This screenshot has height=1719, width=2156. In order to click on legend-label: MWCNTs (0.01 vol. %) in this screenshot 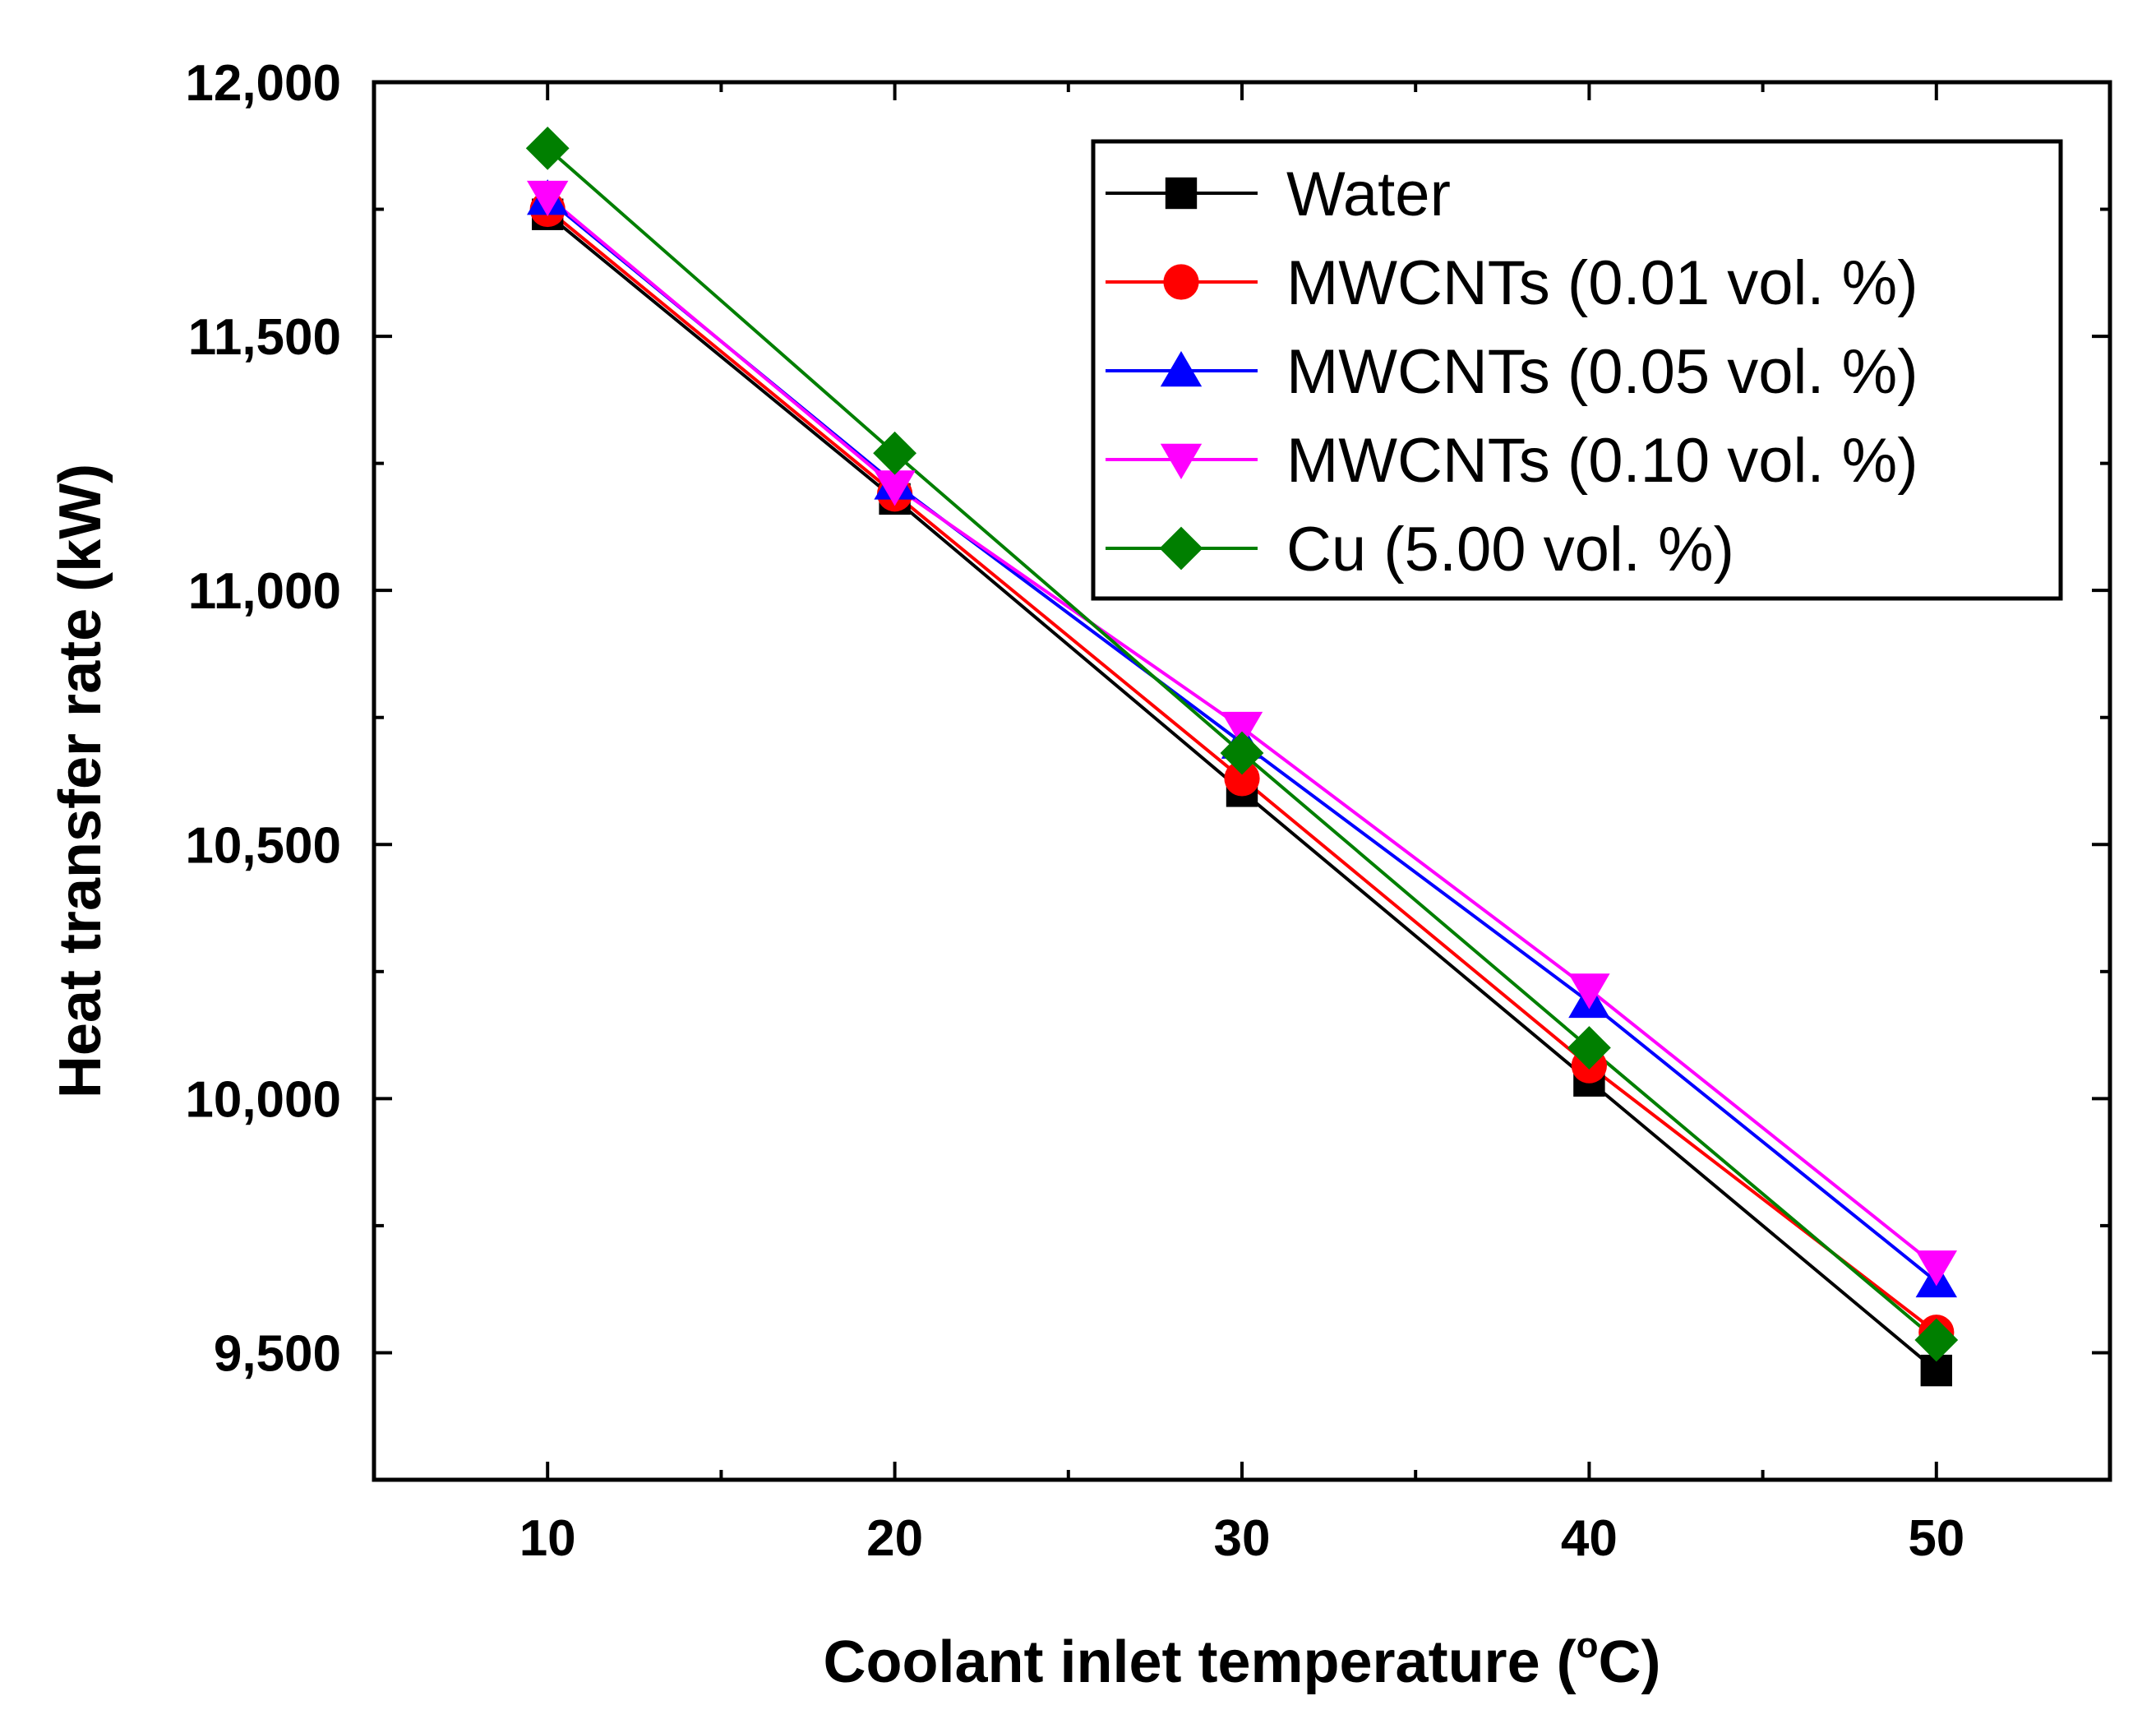, I will do `click(1602, 283)`.